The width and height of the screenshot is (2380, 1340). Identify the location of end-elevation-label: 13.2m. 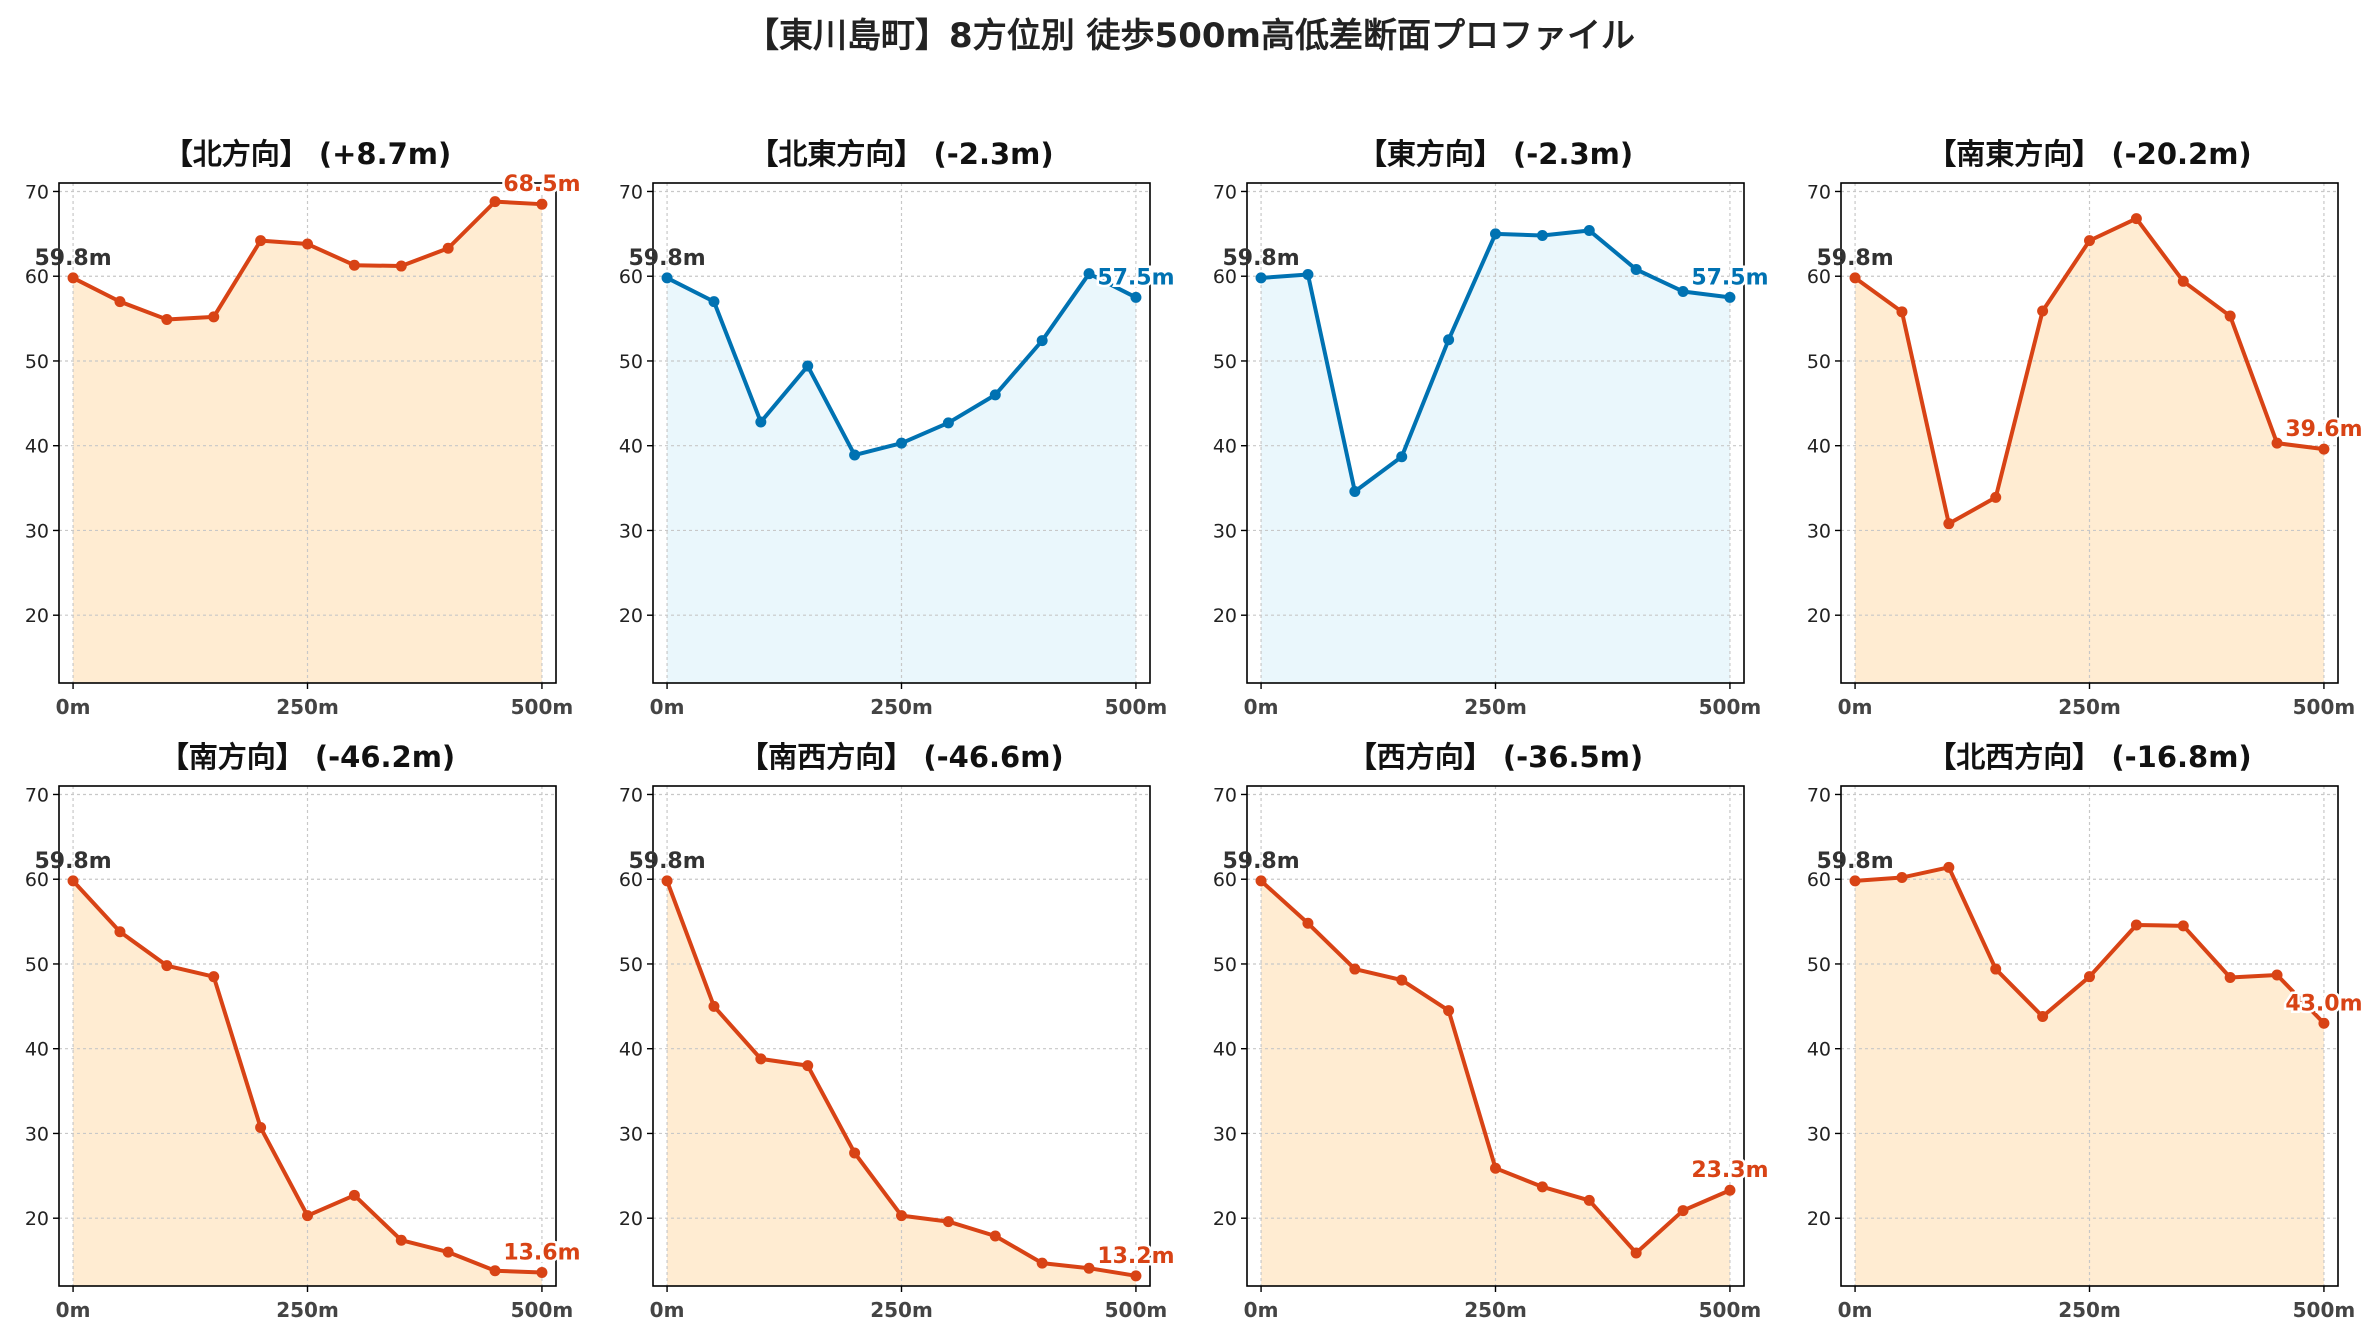
(1135, 1256).